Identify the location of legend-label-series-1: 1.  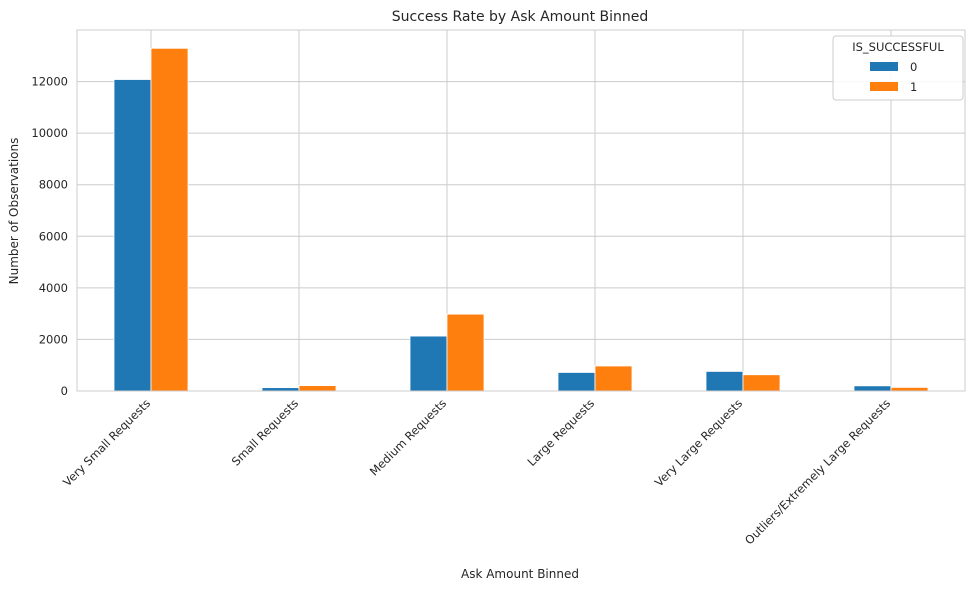
(913, 87).